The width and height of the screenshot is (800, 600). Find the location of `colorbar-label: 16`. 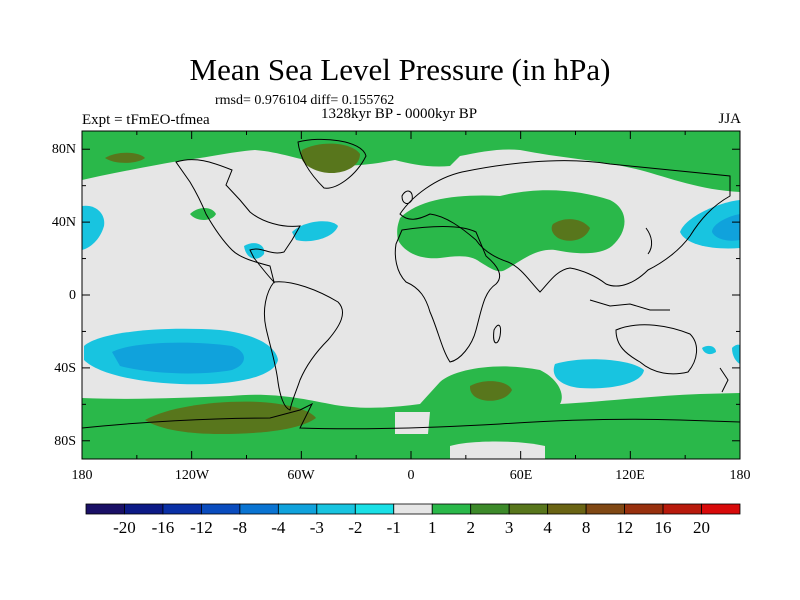

colorbar-label: 16 is located at coordinates (663, 527).